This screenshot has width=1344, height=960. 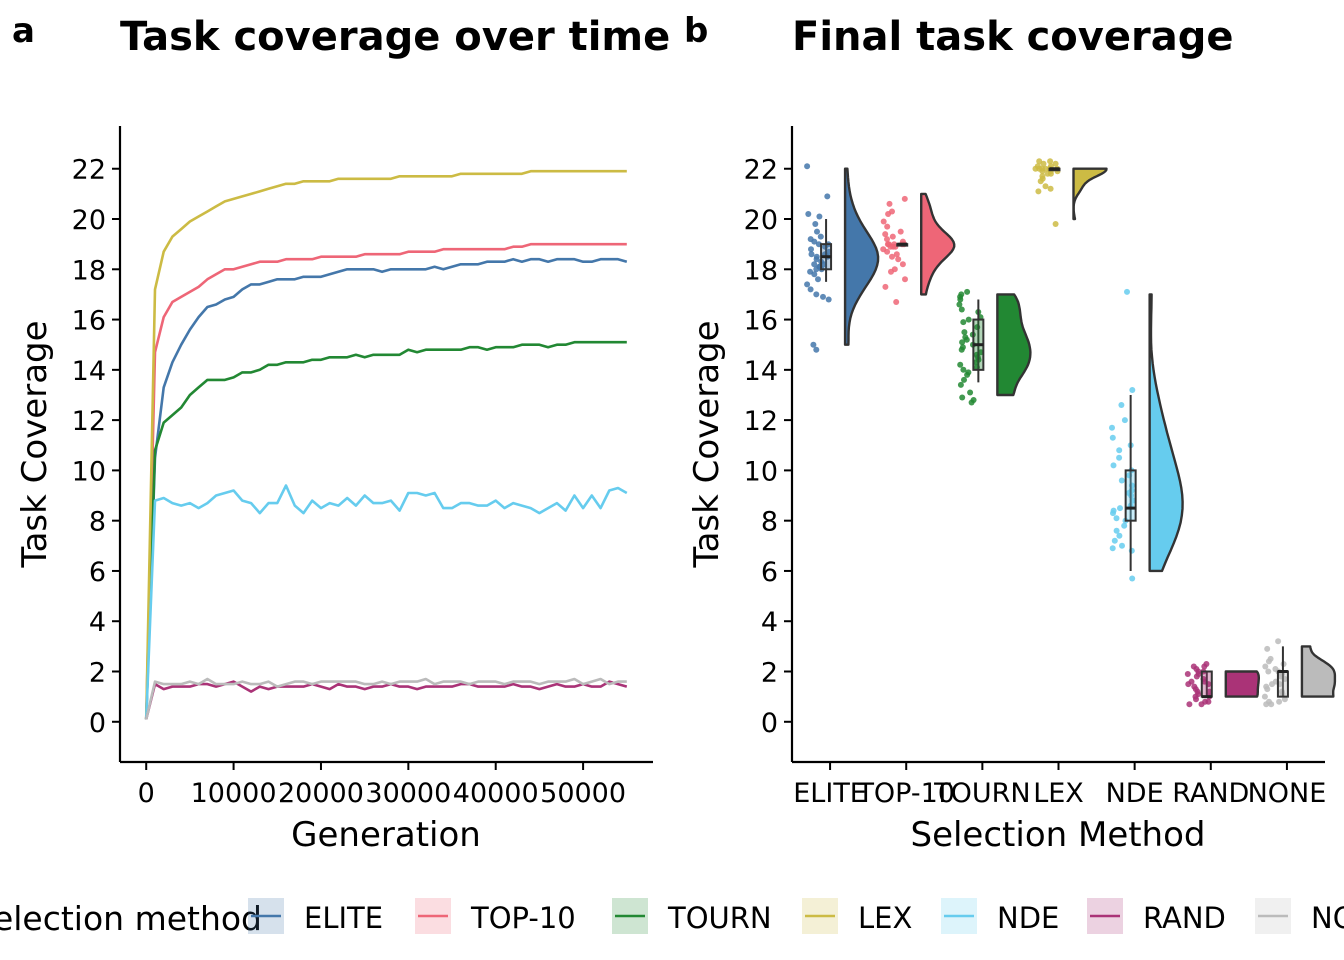 What do you see at coordinates (761, 220) in the screenshot?
I see `chart-b-ytick-label: 20` at bounding box center [761, 220].